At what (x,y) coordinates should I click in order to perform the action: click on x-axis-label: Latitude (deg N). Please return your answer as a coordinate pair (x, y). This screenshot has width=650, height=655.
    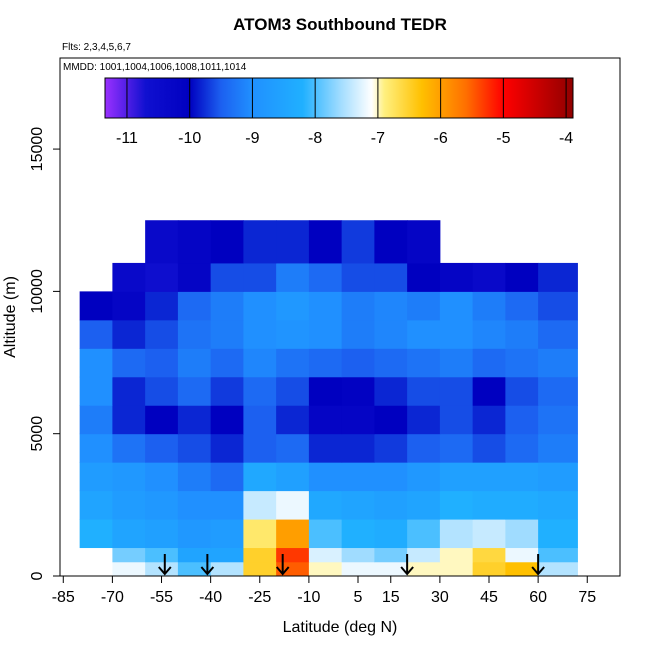
    Looking at the image, I should click on (340, 627).